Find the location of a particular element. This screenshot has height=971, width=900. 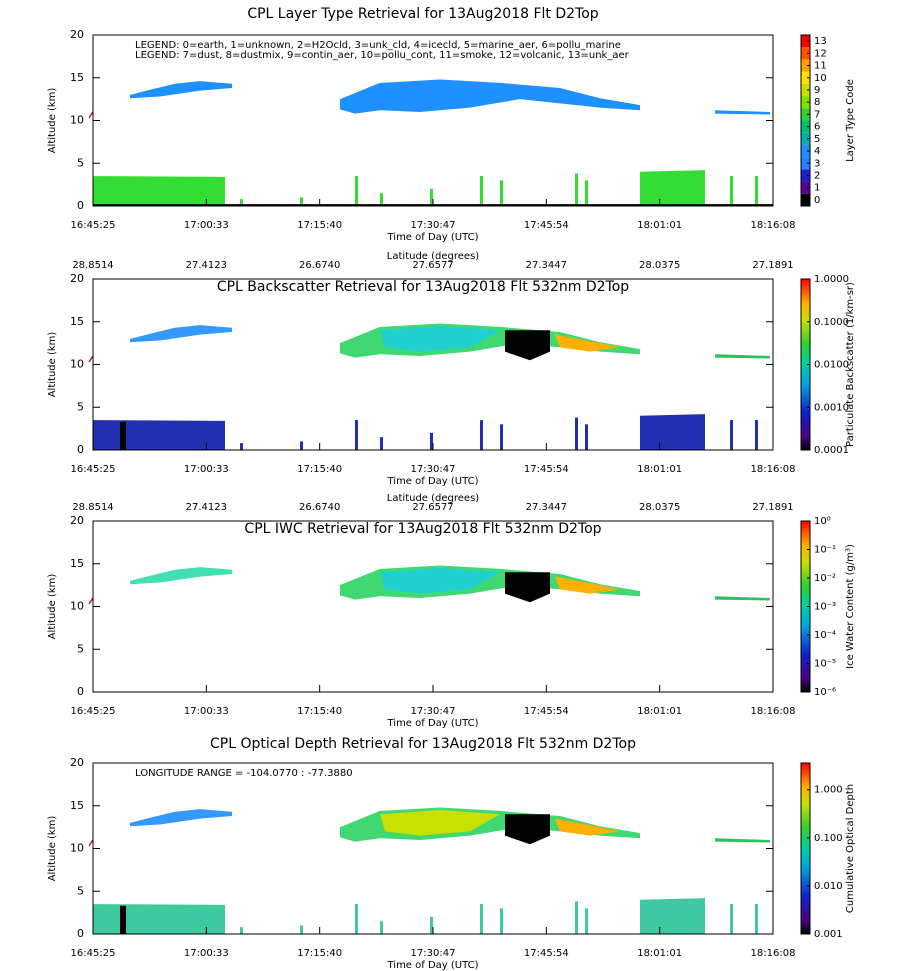

colorbar-tick-label: 3 is located at coordinates (817, 163).